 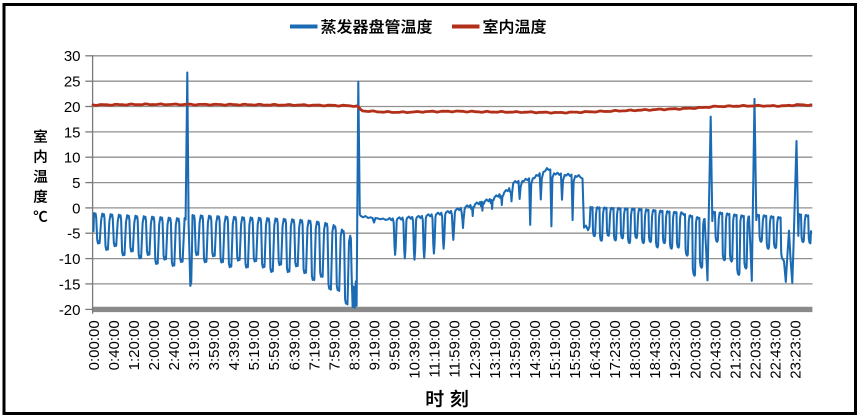 What do you see at coordinates (755, 349) in the screenshot?
I see `svg-text: 22:03:00` at bounding box center [755, 349].